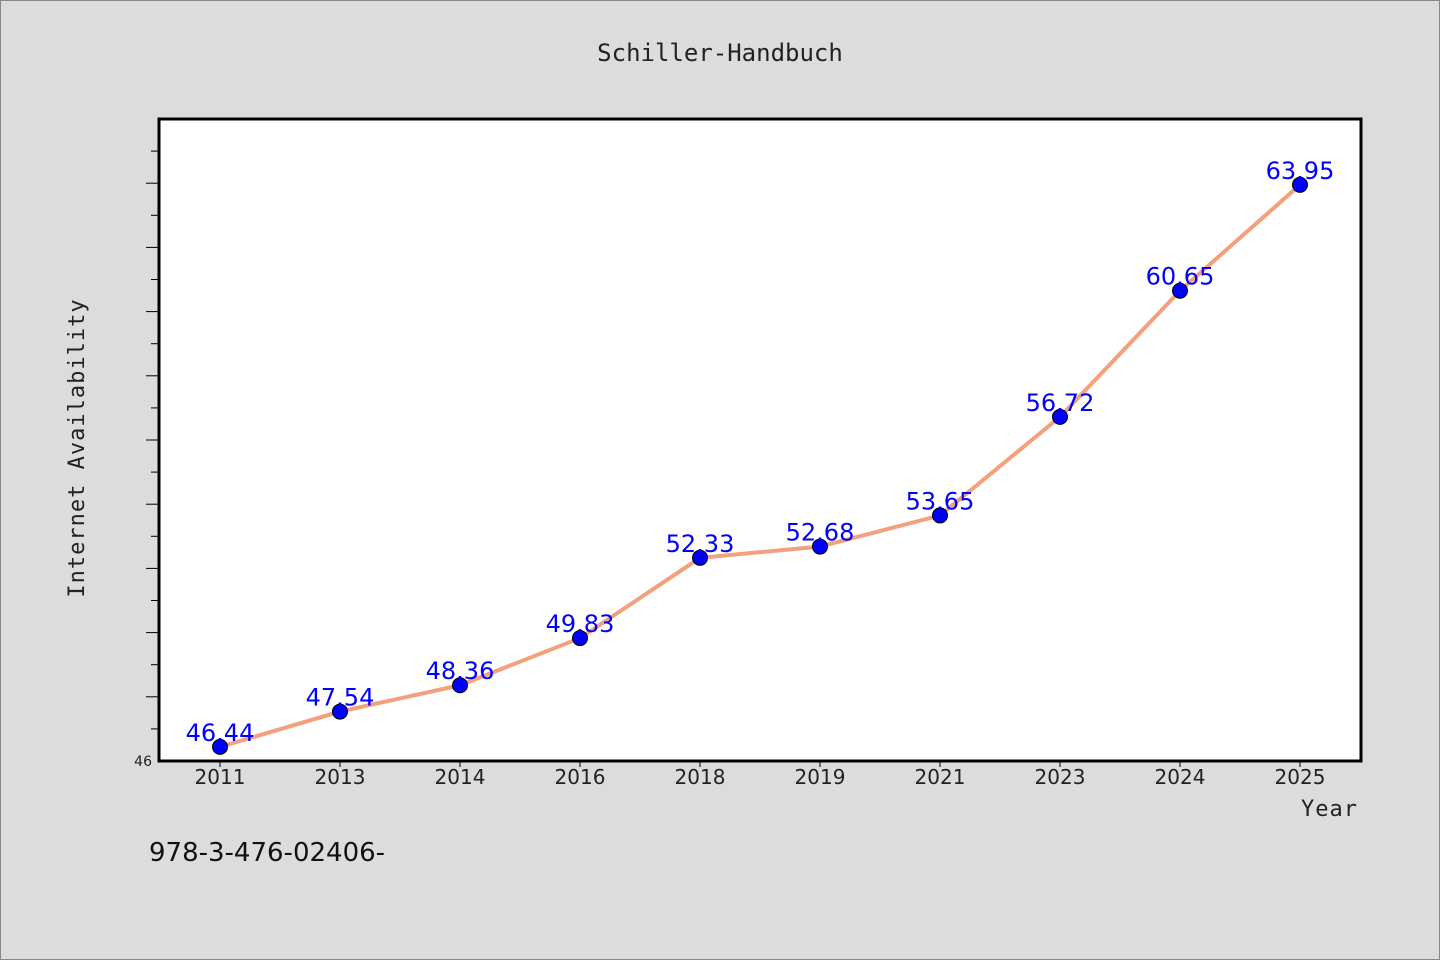 This screenshot has height=960, width=1440. What do you see at coordinates (940, 777) in the screenshot?
I see `x-tick-label: 2021` at bounding box center [940, 777].